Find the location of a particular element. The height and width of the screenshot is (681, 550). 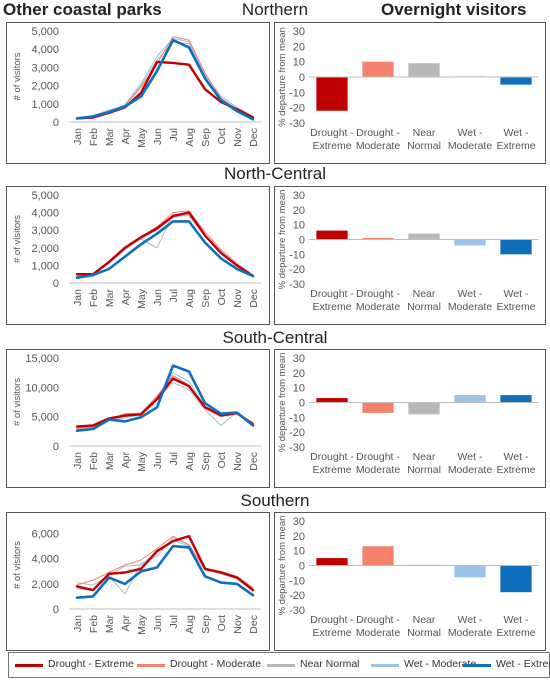

legend-label: Near Normal is located at coordinates (330, 664).